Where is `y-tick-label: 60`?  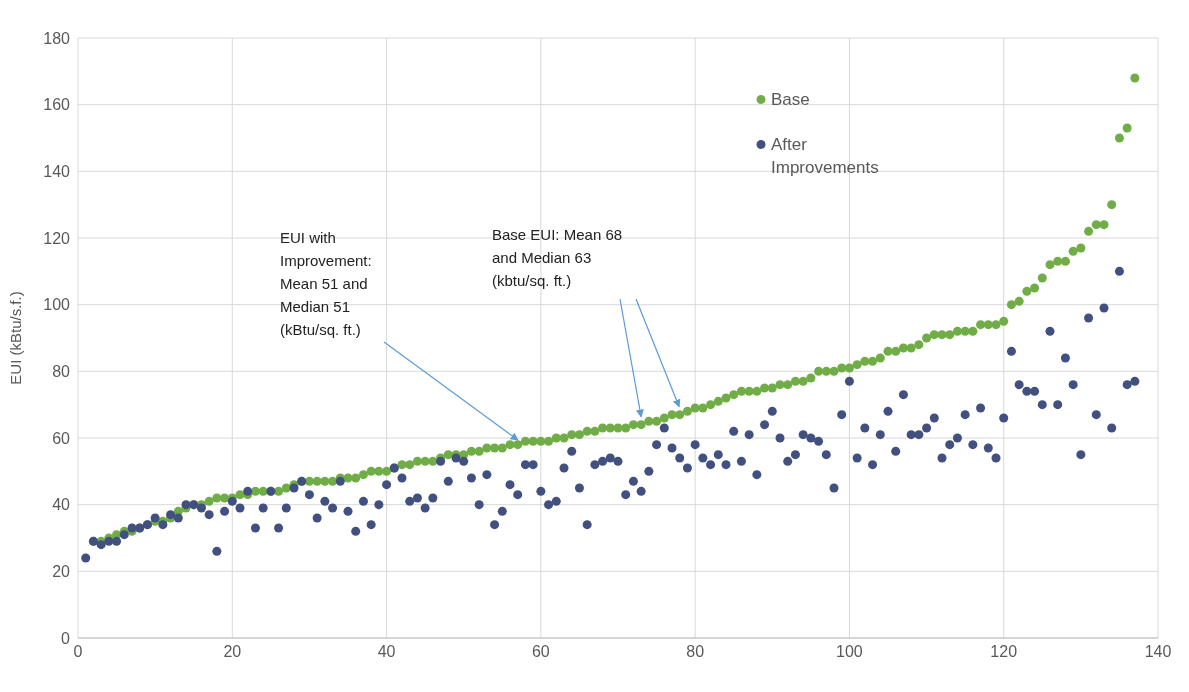
y-tick-label: 60 is located at coordinates (61, 438).